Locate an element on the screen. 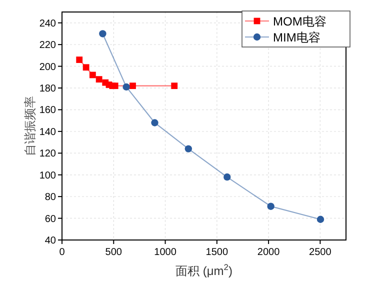 This screenshot has height=286, width=380. x-tick-label: 2000 is located at coordinates (268, 252).